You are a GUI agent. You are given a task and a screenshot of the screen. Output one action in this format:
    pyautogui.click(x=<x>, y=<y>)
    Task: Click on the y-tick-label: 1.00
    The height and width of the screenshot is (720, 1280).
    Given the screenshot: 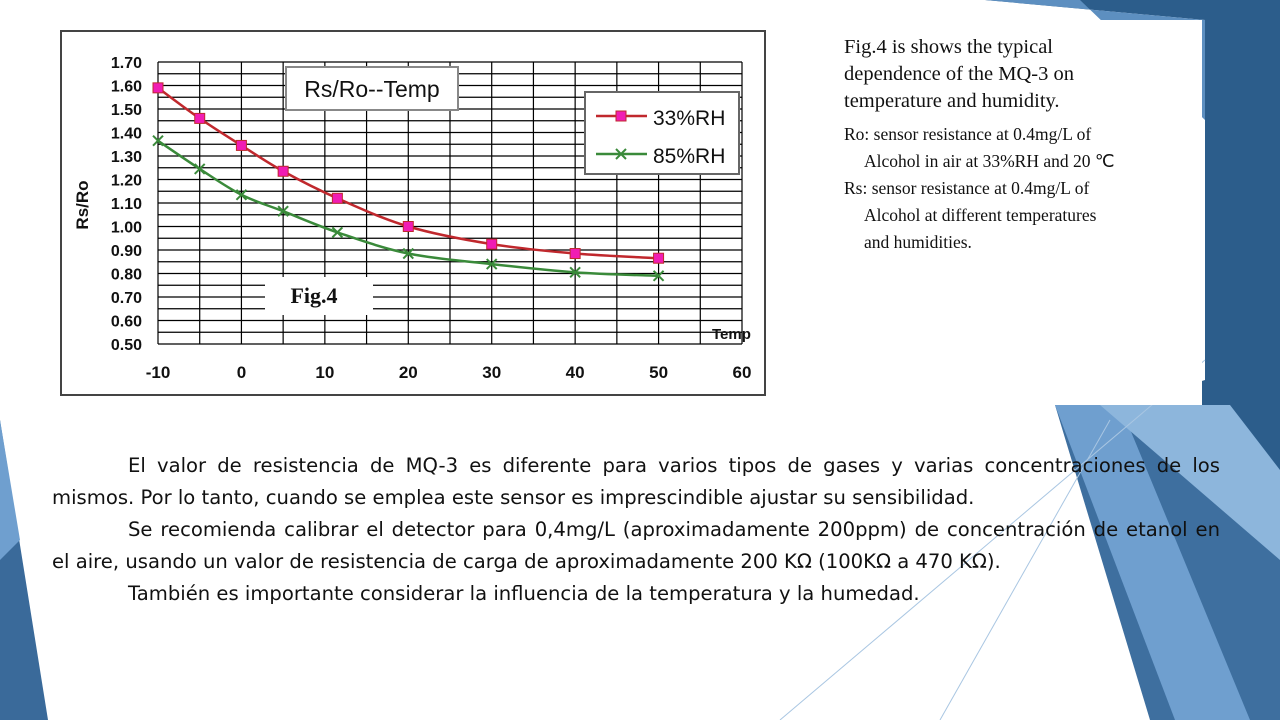 What is the action you would take?
    pyautogui.click(x=126, y=228)
    